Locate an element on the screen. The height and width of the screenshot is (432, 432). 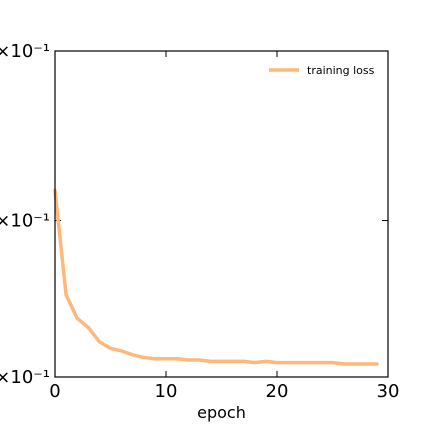
x-tick-label: 10 is located at coordinates (166, 391).